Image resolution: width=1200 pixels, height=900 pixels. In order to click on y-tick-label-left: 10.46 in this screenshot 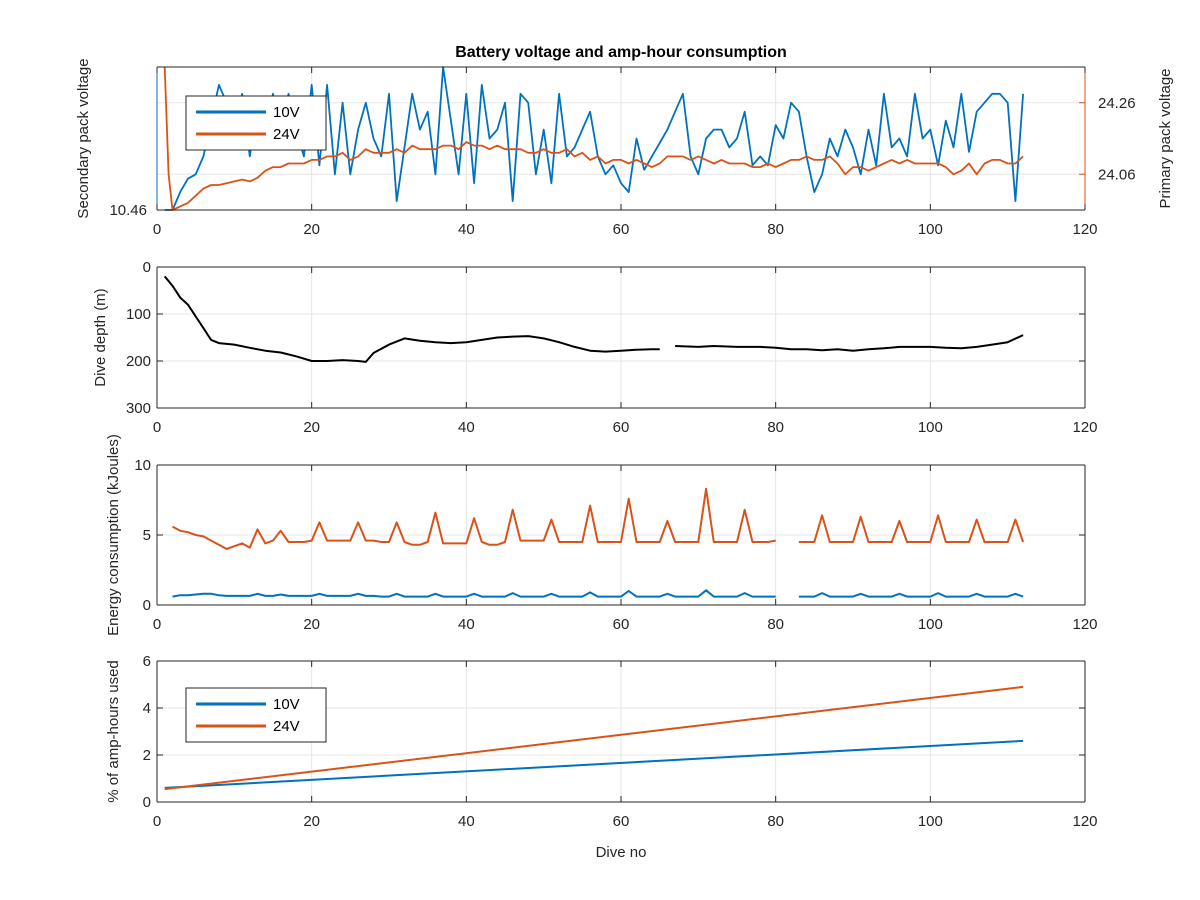, I will do `click(128, 210)`.